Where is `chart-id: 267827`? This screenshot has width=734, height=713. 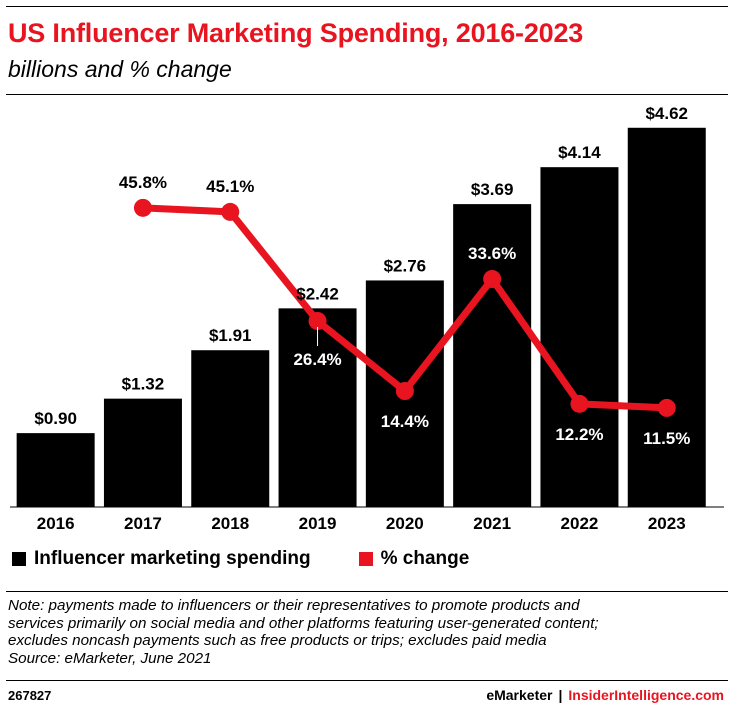 chart-id: 267827 is located at coordinates (30, 695).